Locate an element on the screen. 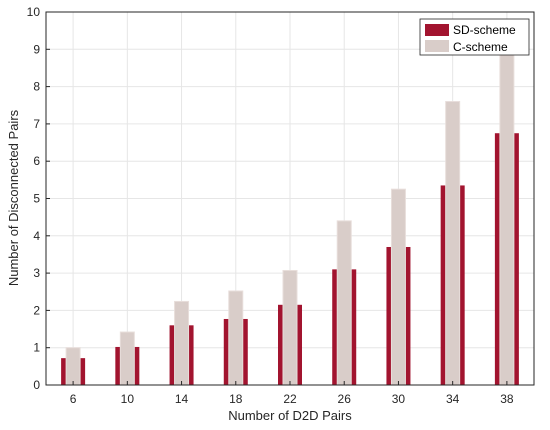  legend-label-sd-scheme: SD-scheme is located at coordinates (484, 30).